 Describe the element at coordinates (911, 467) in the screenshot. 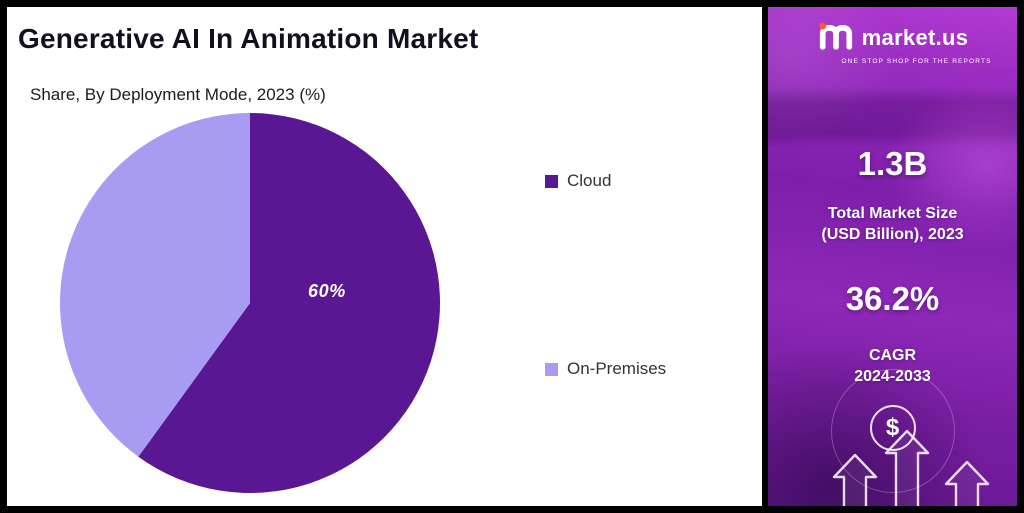

I see `growth-arrows-icon` at that location.